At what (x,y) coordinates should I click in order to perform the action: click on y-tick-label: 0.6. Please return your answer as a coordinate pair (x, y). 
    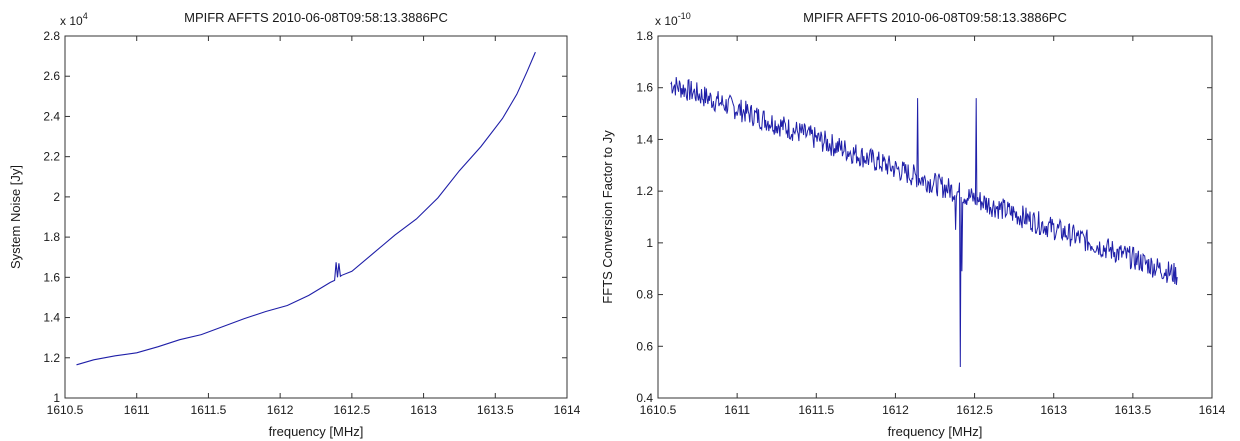
    Looking at the image, I should click on (644, 346).